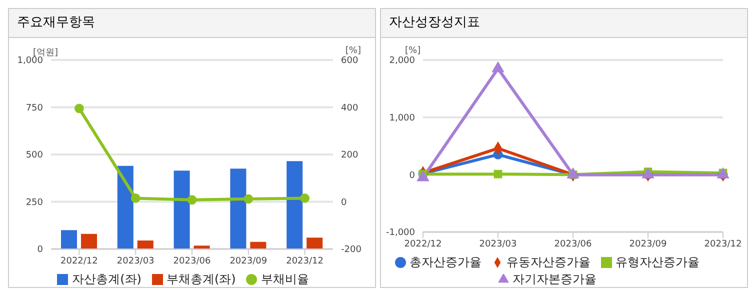 This screenshot has height=291, width=756. Describe the element at coordinates (351, 250) in the screenshot. I see `y2-tick-label: -200` at that location.